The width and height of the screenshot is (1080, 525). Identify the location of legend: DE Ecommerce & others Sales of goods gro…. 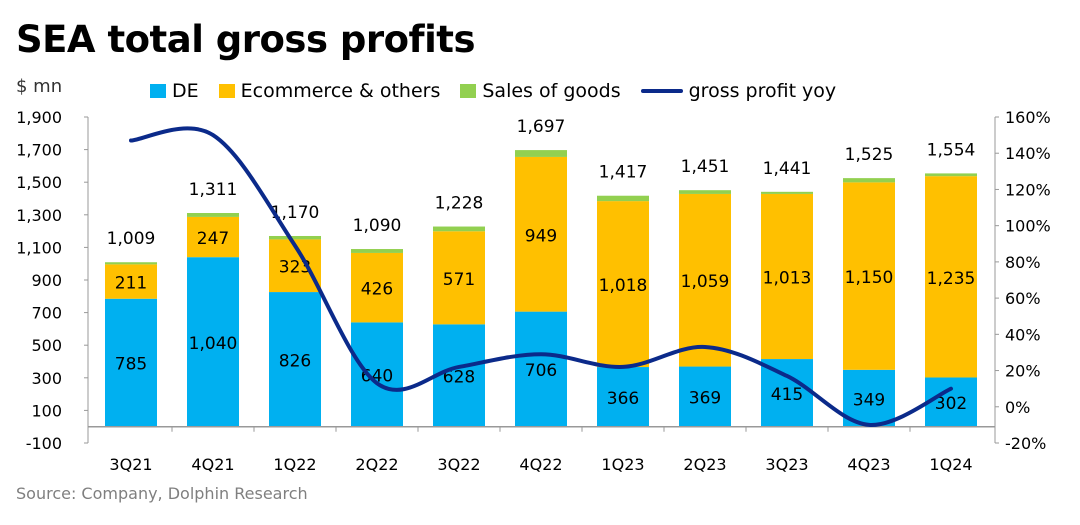
(503, 91).